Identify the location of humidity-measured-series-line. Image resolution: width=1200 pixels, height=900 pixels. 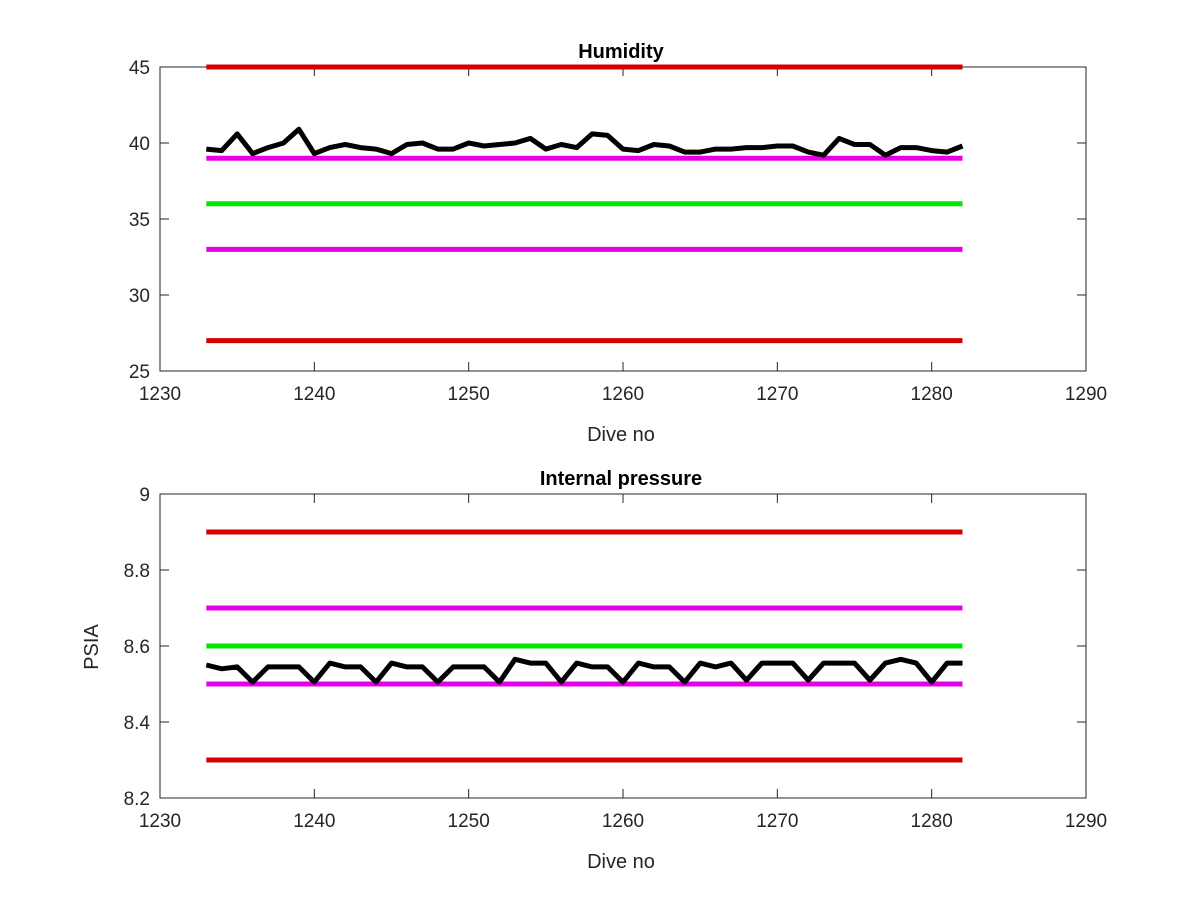
(585, 142).